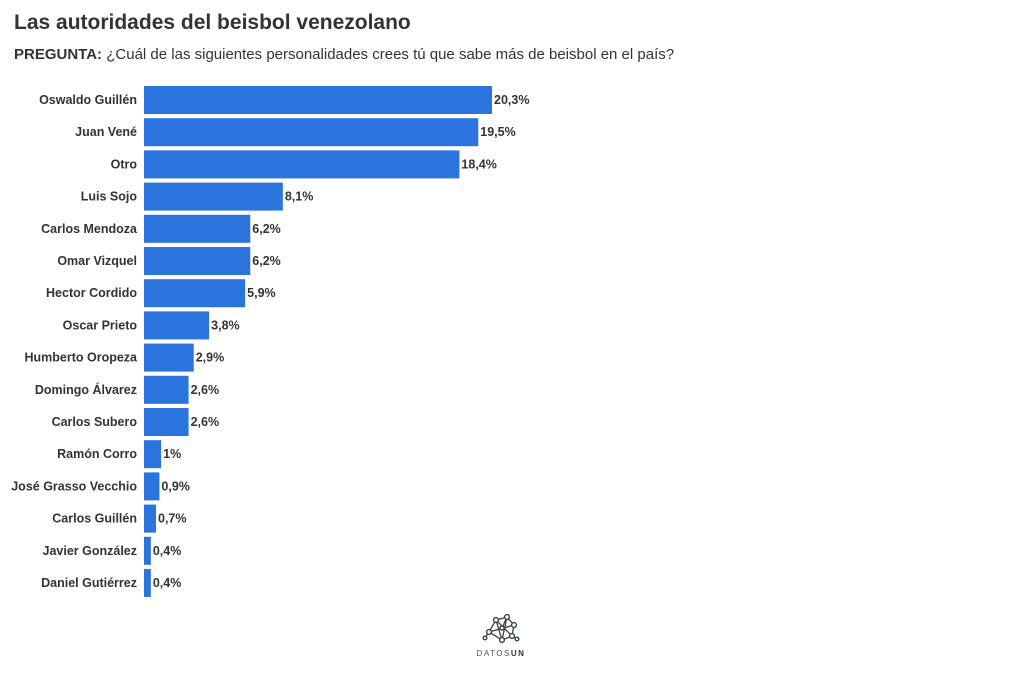 Image resolution: width=1020 pixels, height=674 pixels. I want to click on question-label: PREGUNTA:, so click(58, 54).